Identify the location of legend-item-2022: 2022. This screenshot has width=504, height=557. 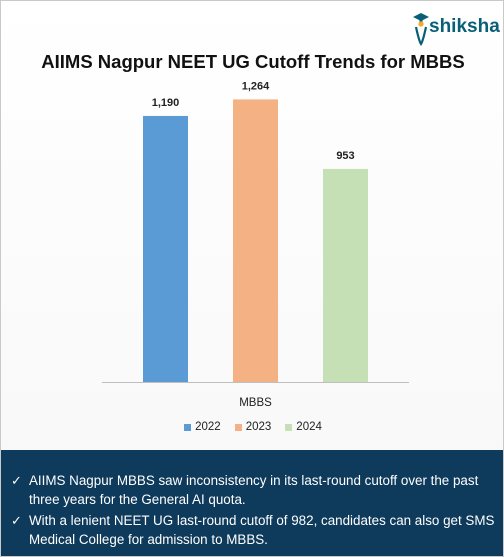
(202, 427).